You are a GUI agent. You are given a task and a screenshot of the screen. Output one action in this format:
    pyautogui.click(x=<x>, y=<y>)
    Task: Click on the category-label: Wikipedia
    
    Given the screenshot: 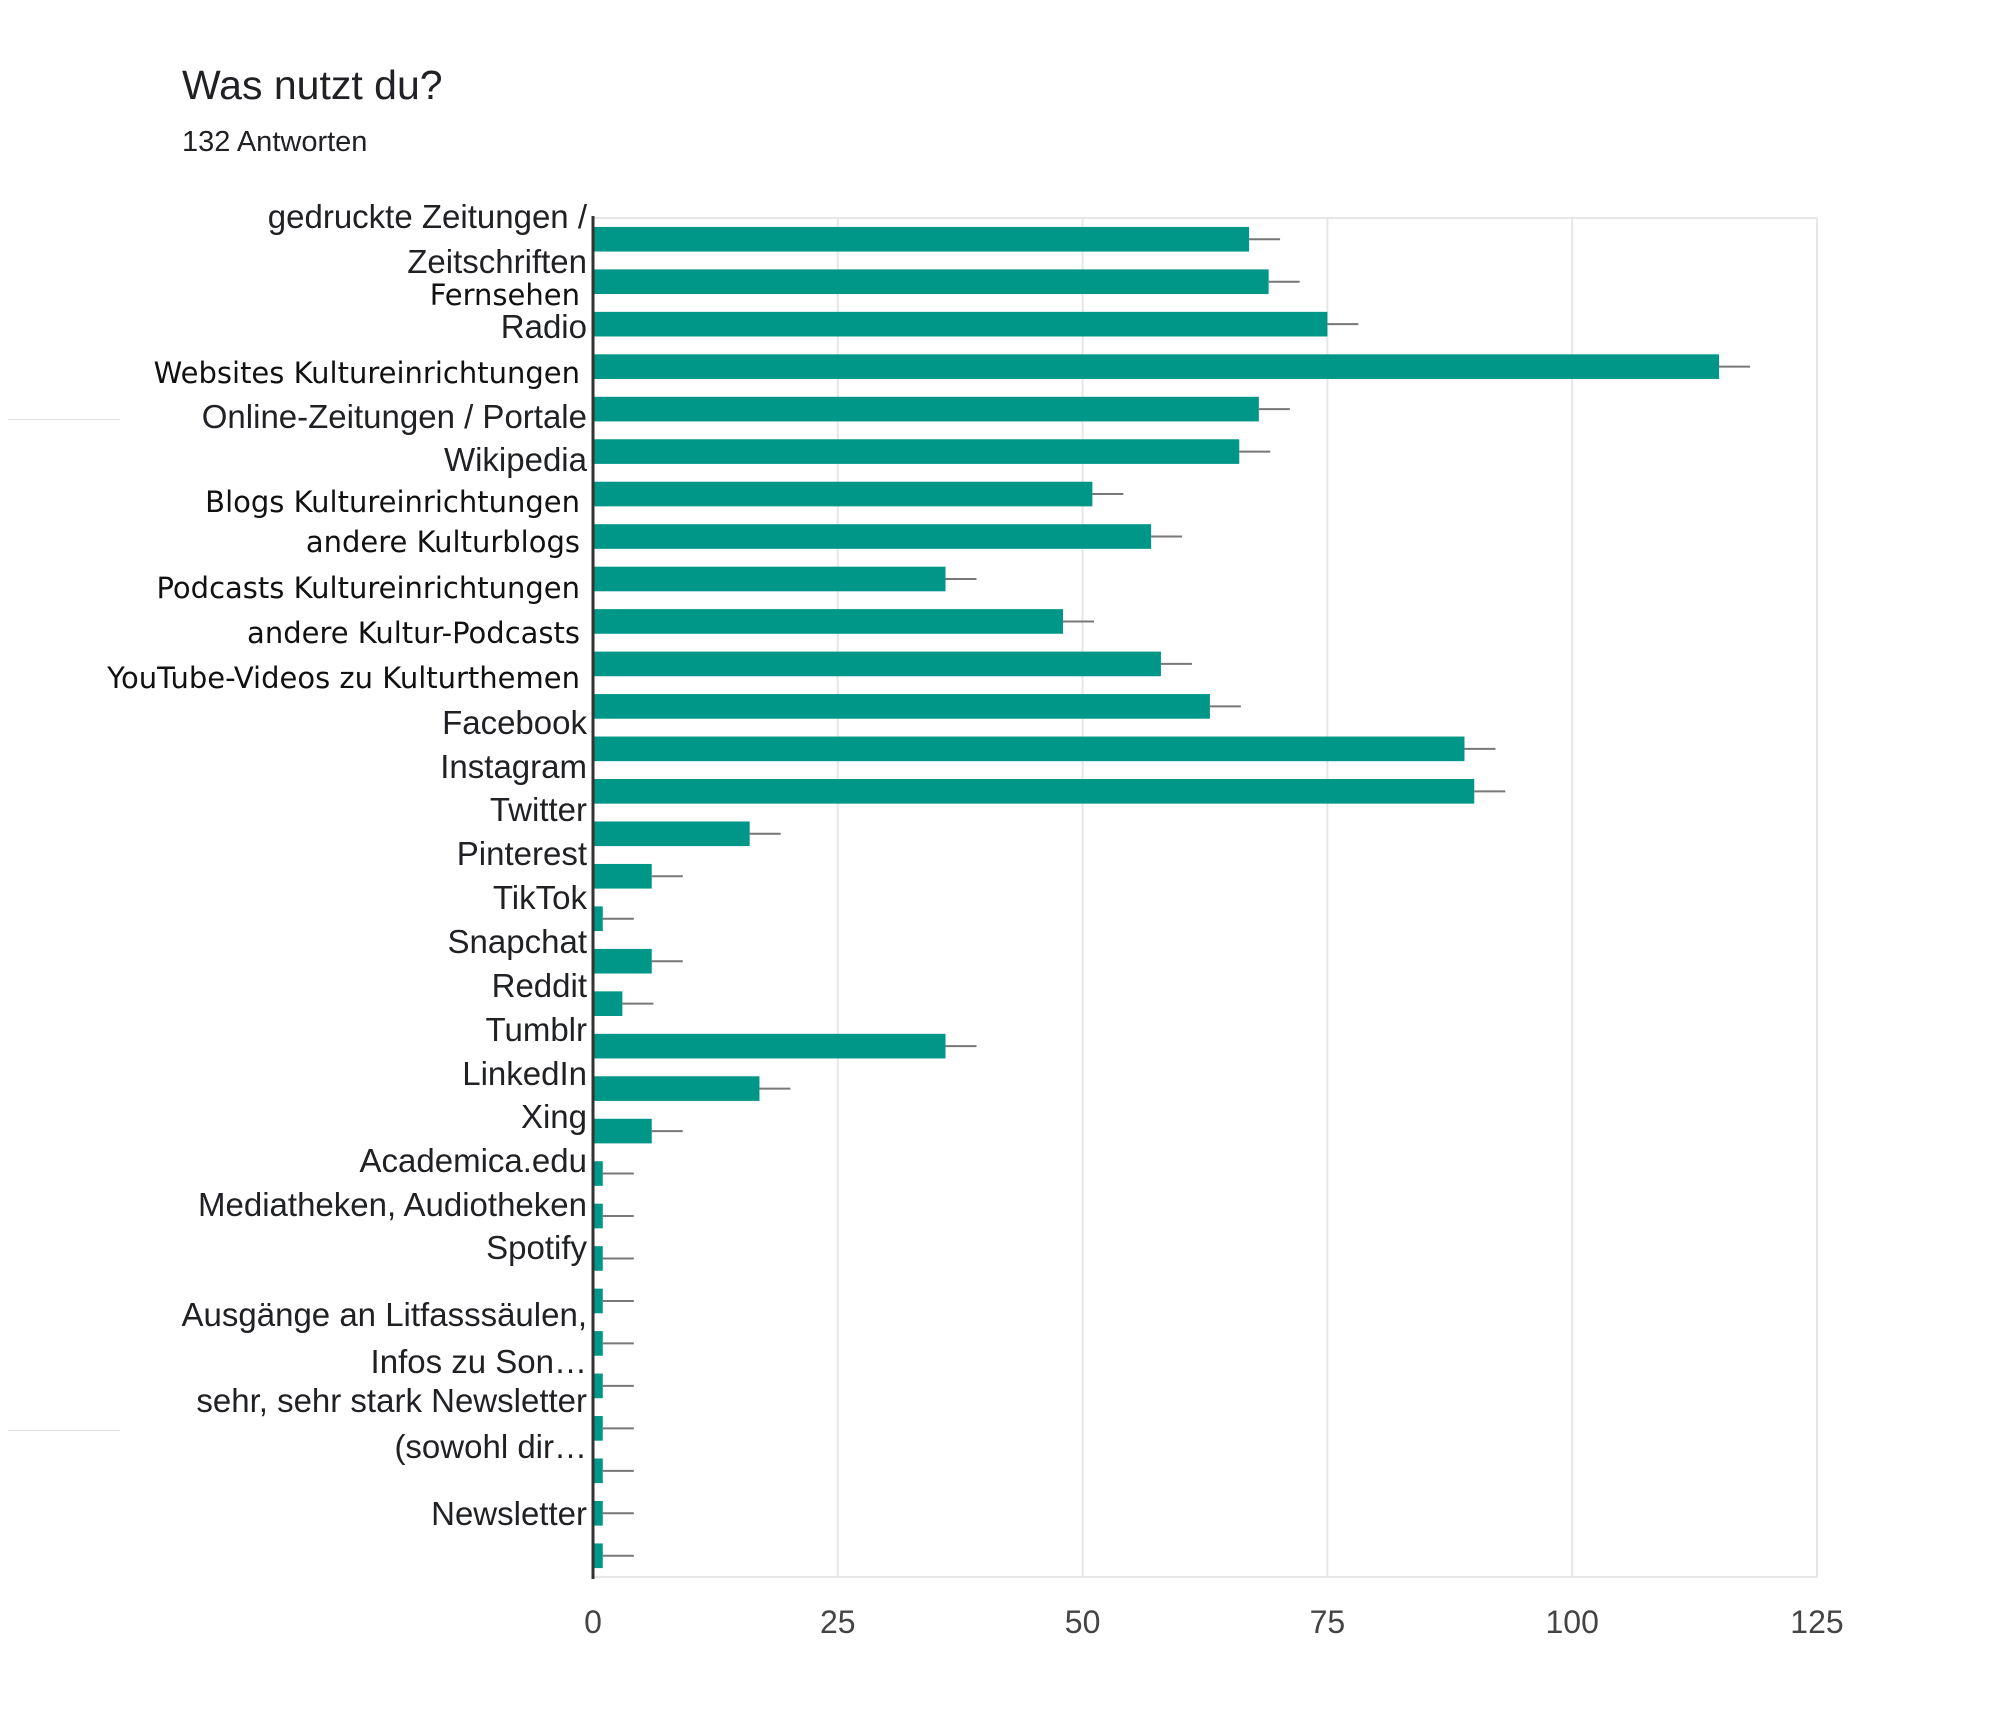 What is the action you would take?
    pyautogui.click(x=516, y=459)
    